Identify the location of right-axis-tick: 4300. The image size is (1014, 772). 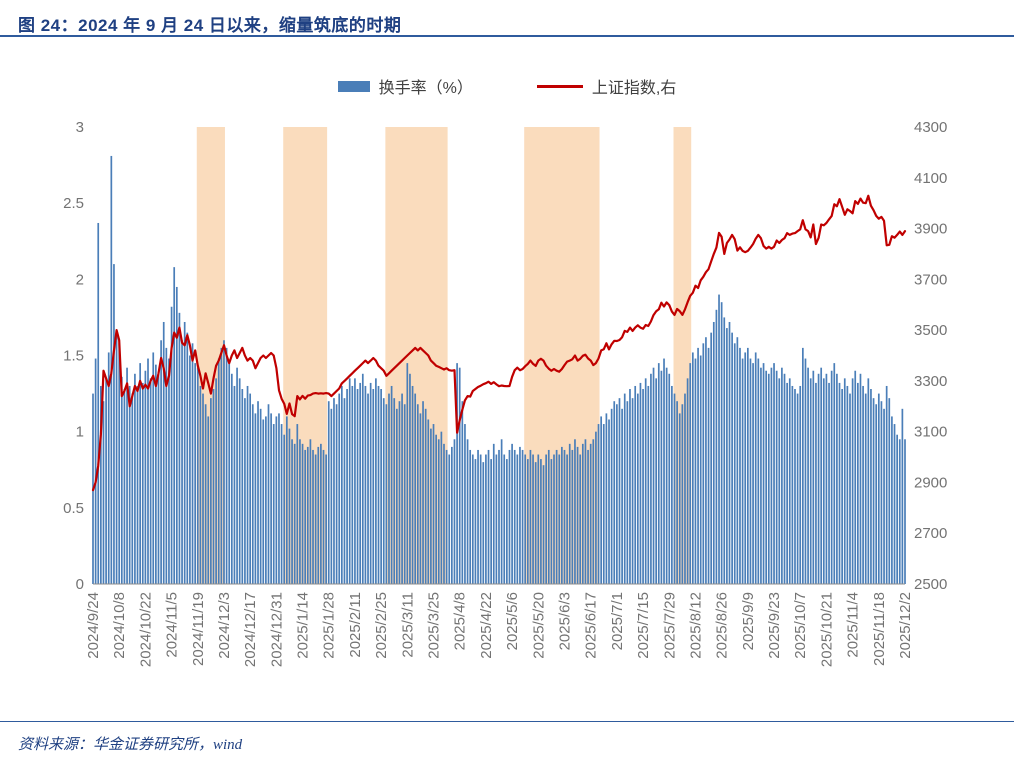
(930, 127).